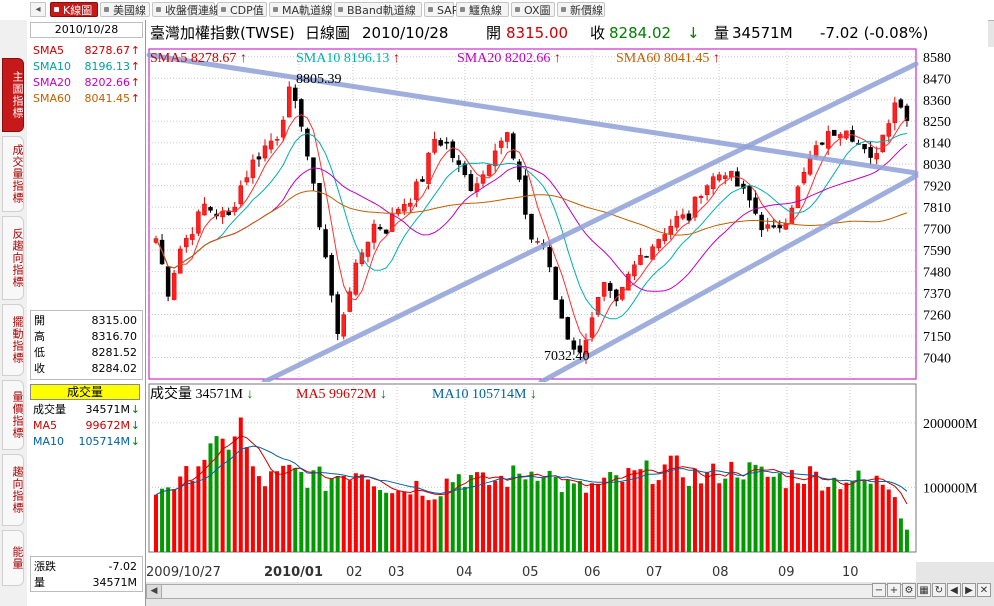 The width and height of the screenshot is (994, 606). I want to click on arrow-left-icon: ◀, so click(954, 590).